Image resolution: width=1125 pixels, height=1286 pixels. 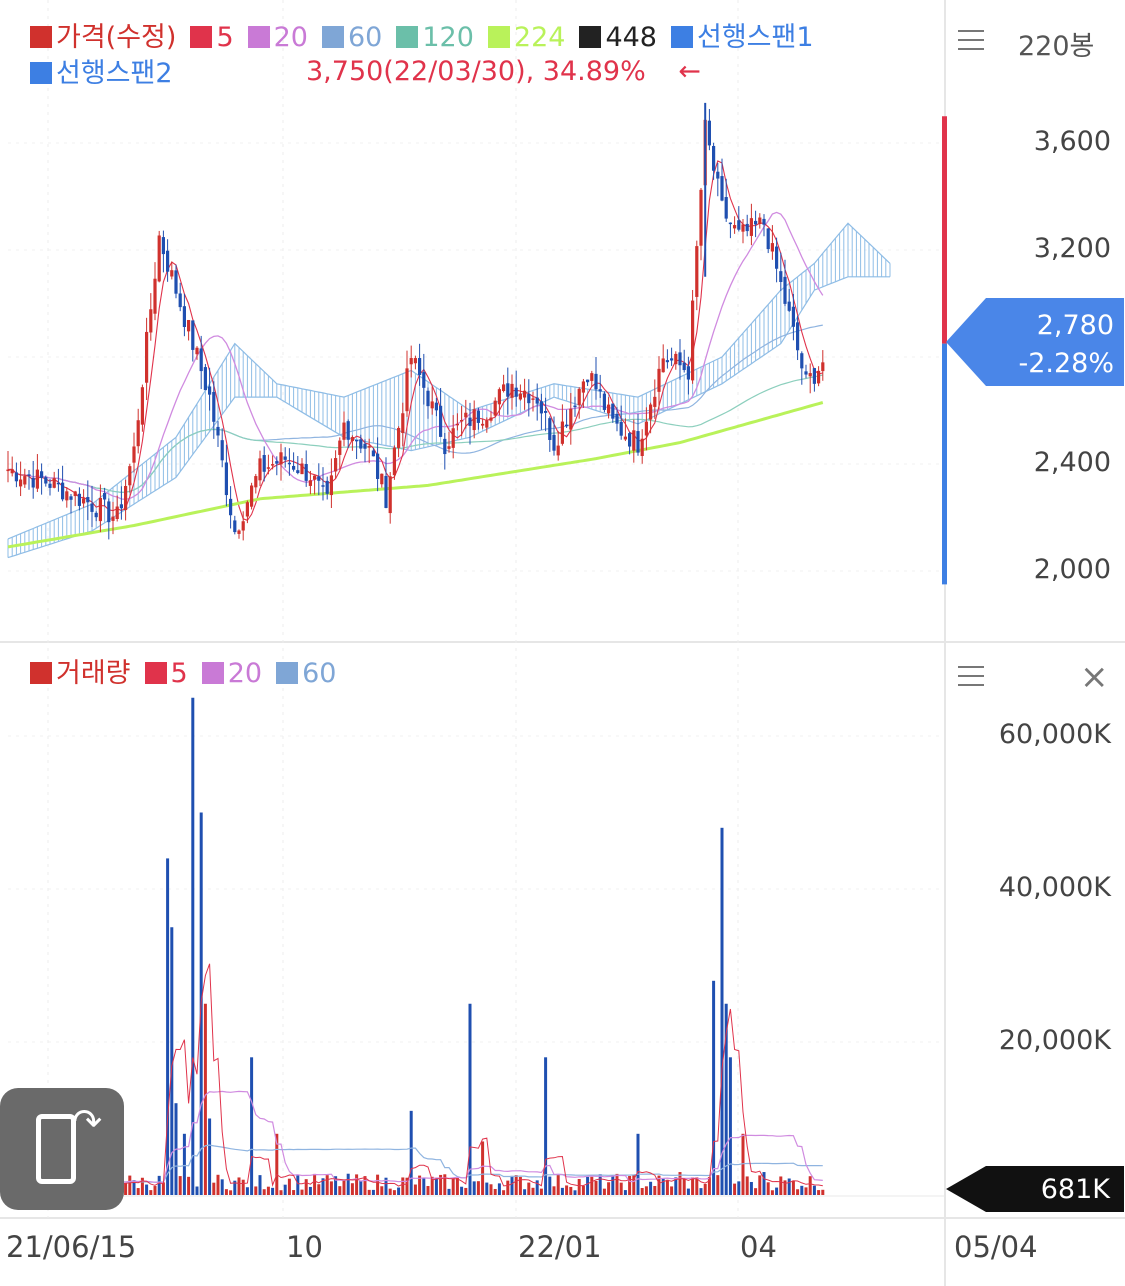 What do you see at coordinates (742, 38) in the screenshot?
I see `price-legend-item: 선행스팬1` at bounding box center [742, 38].